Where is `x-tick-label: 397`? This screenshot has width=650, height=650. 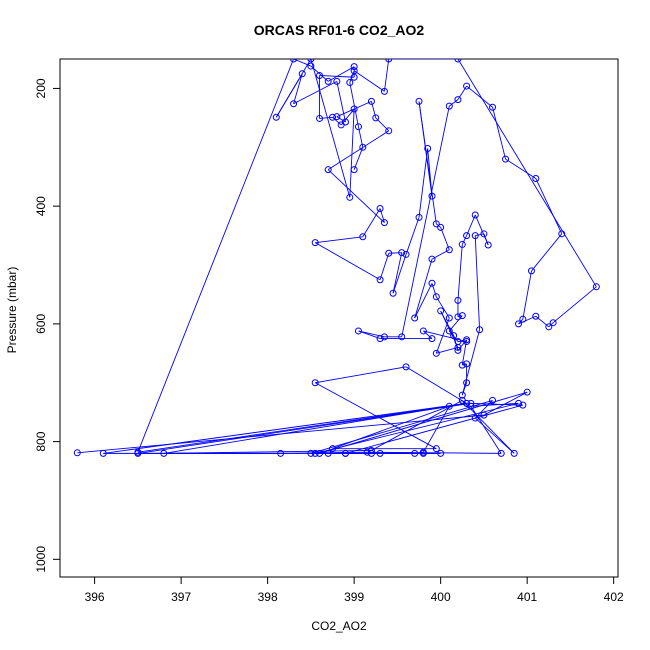 x-tick-label: 397 is located at coordinates (181, 597).